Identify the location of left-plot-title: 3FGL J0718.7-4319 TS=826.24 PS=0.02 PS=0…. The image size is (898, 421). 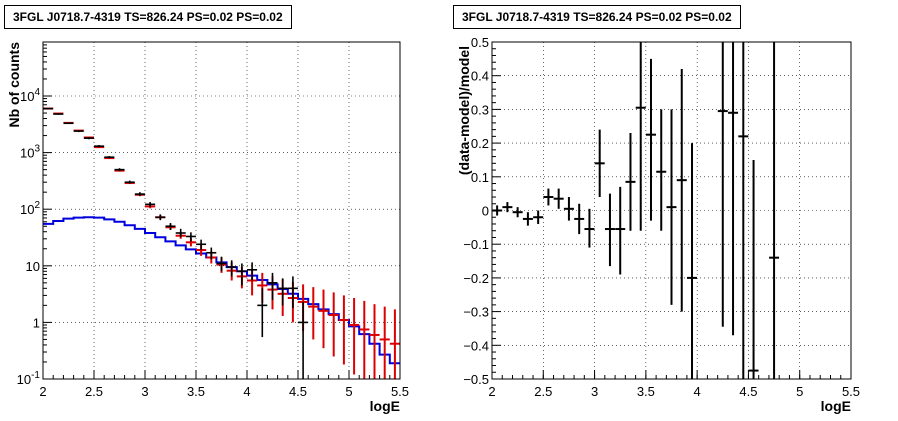
(148, 17).